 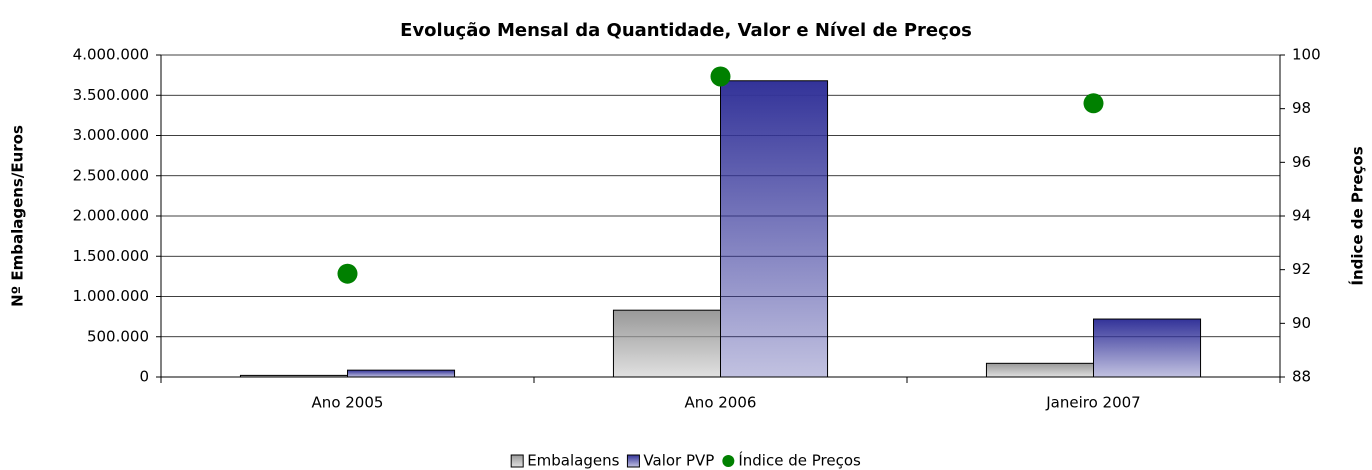 I want to click on y2-tick-label: 98, so click(x=1301, y=108).